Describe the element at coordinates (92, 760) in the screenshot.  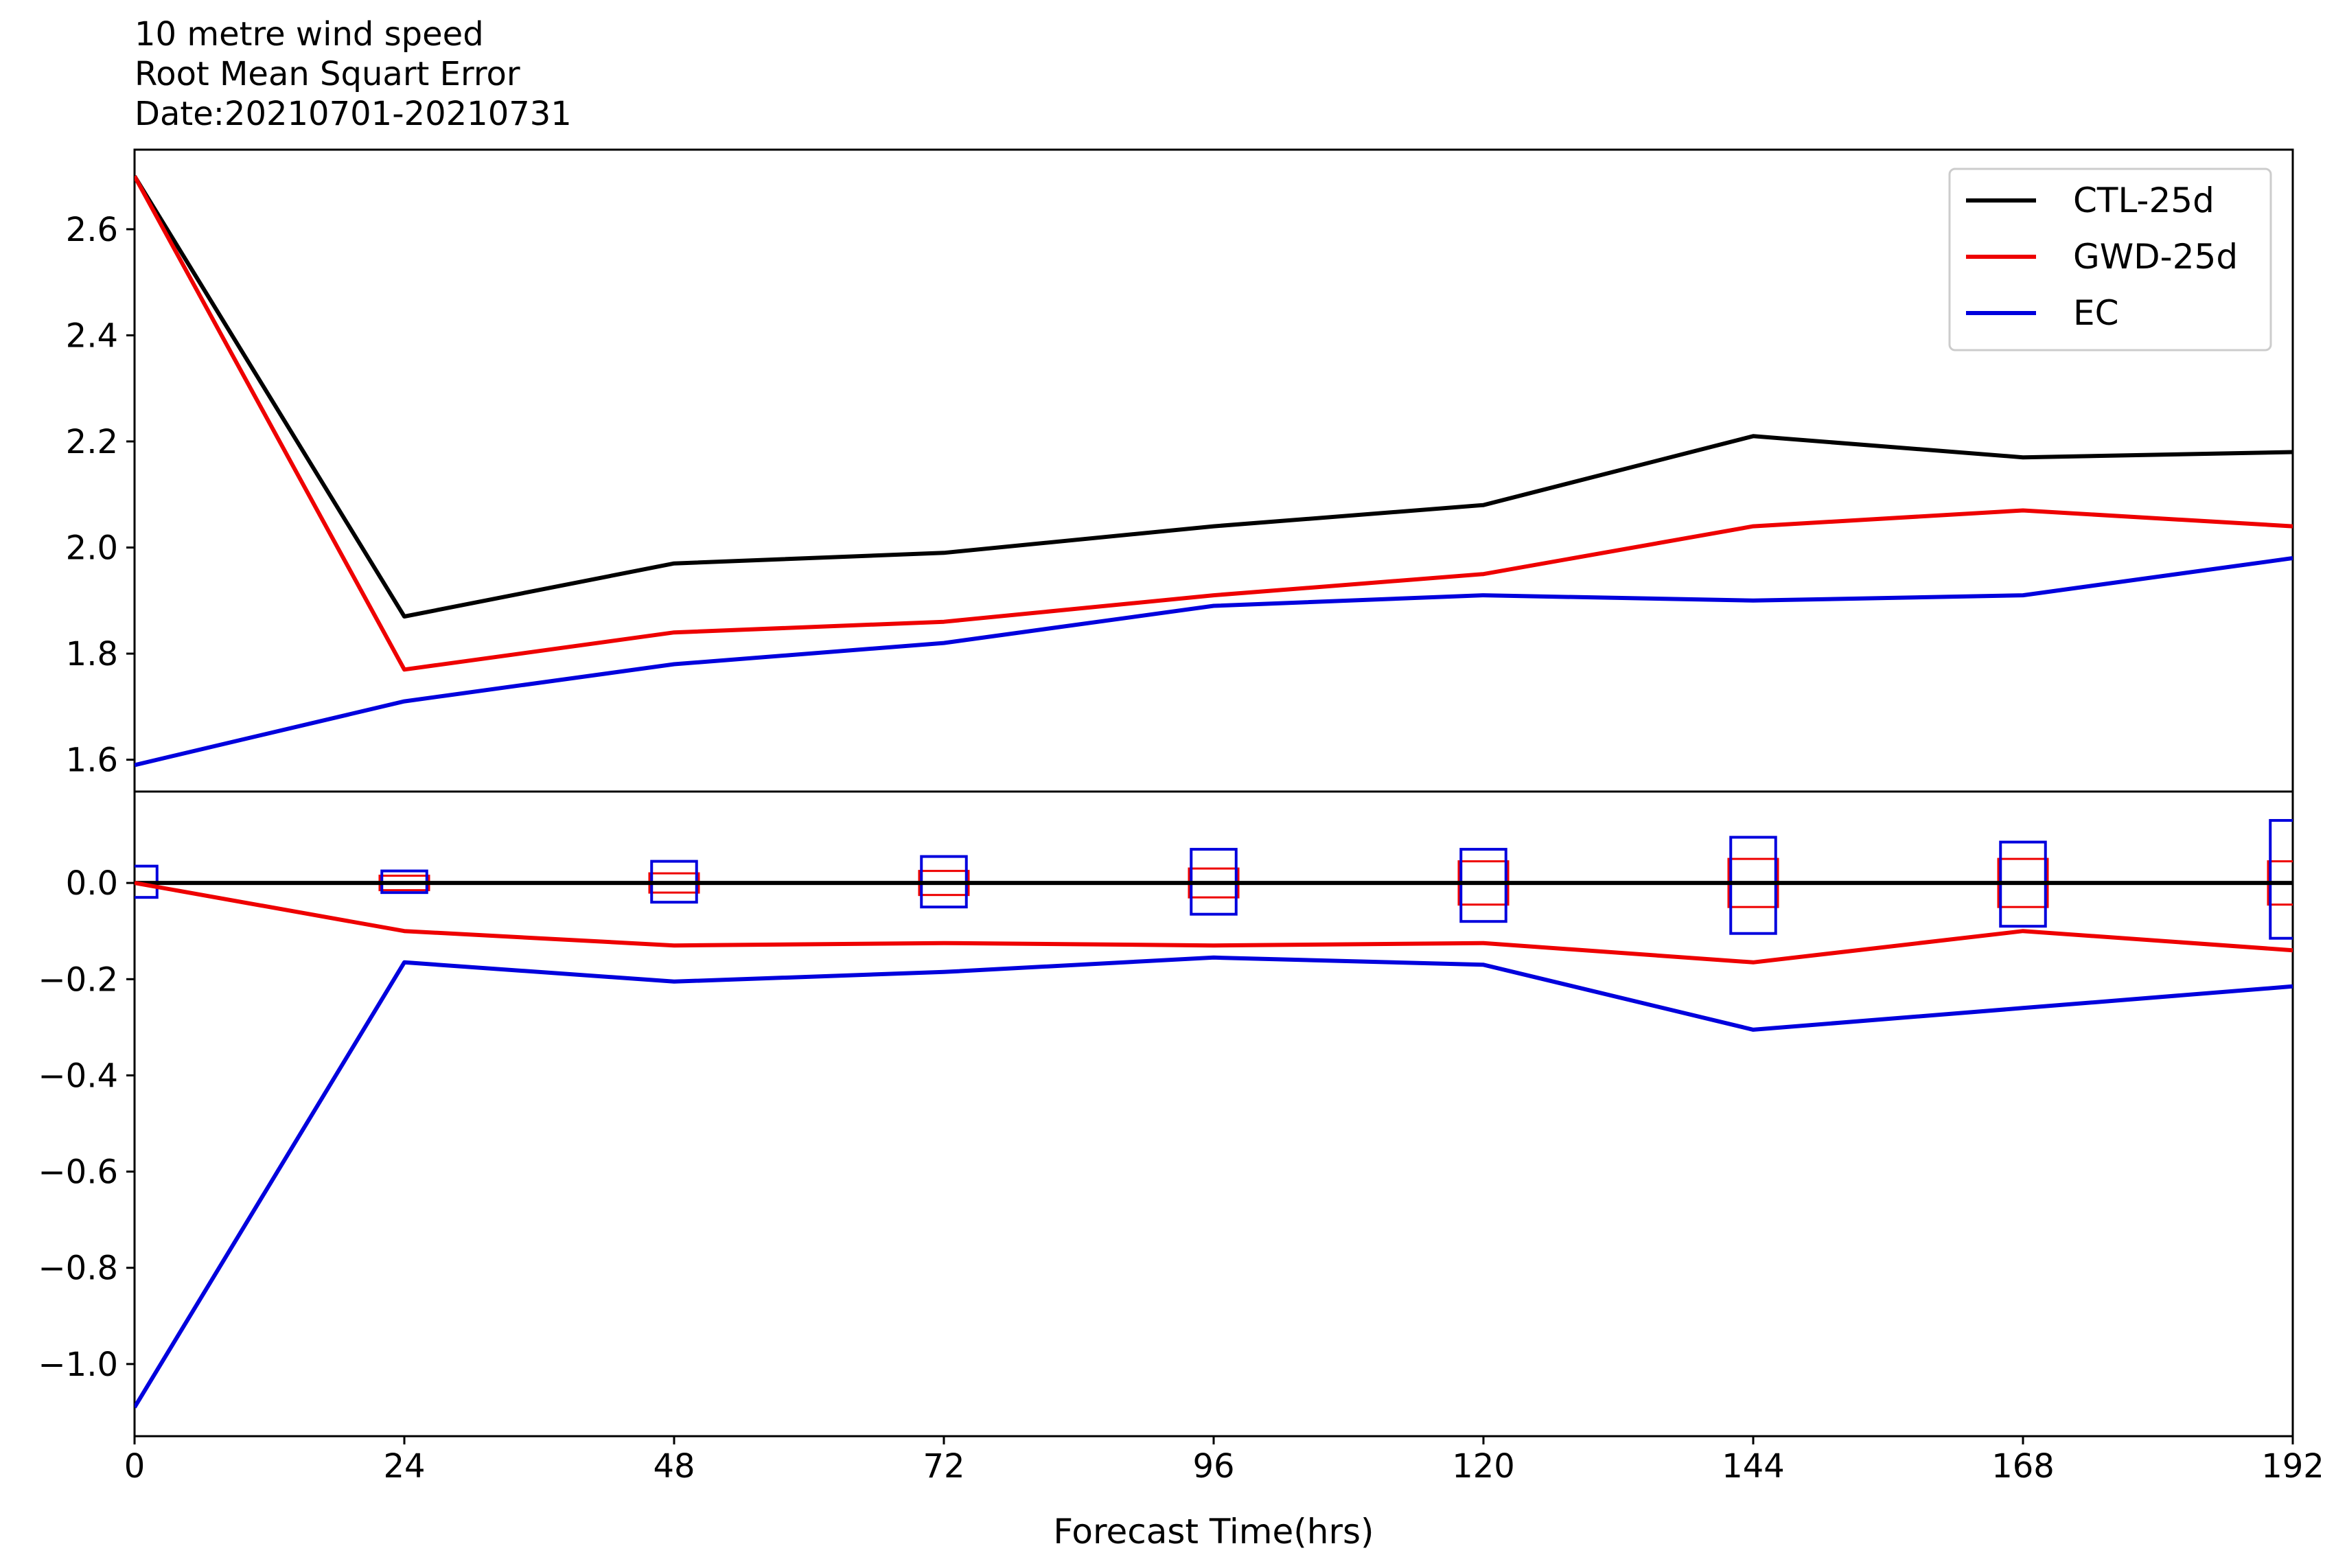
I see `top-y-tick-label: 1.6` at that location.